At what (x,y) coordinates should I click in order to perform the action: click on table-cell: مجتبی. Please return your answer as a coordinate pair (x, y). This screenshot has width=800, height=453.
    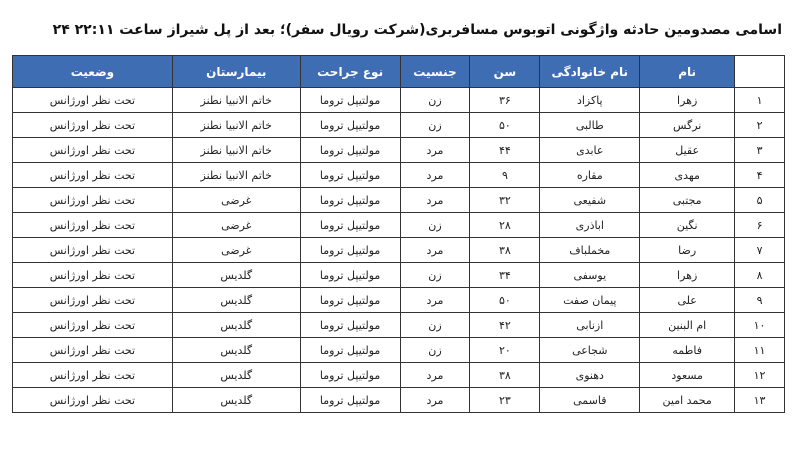
    Looking at the image, I should click on (687, 200).